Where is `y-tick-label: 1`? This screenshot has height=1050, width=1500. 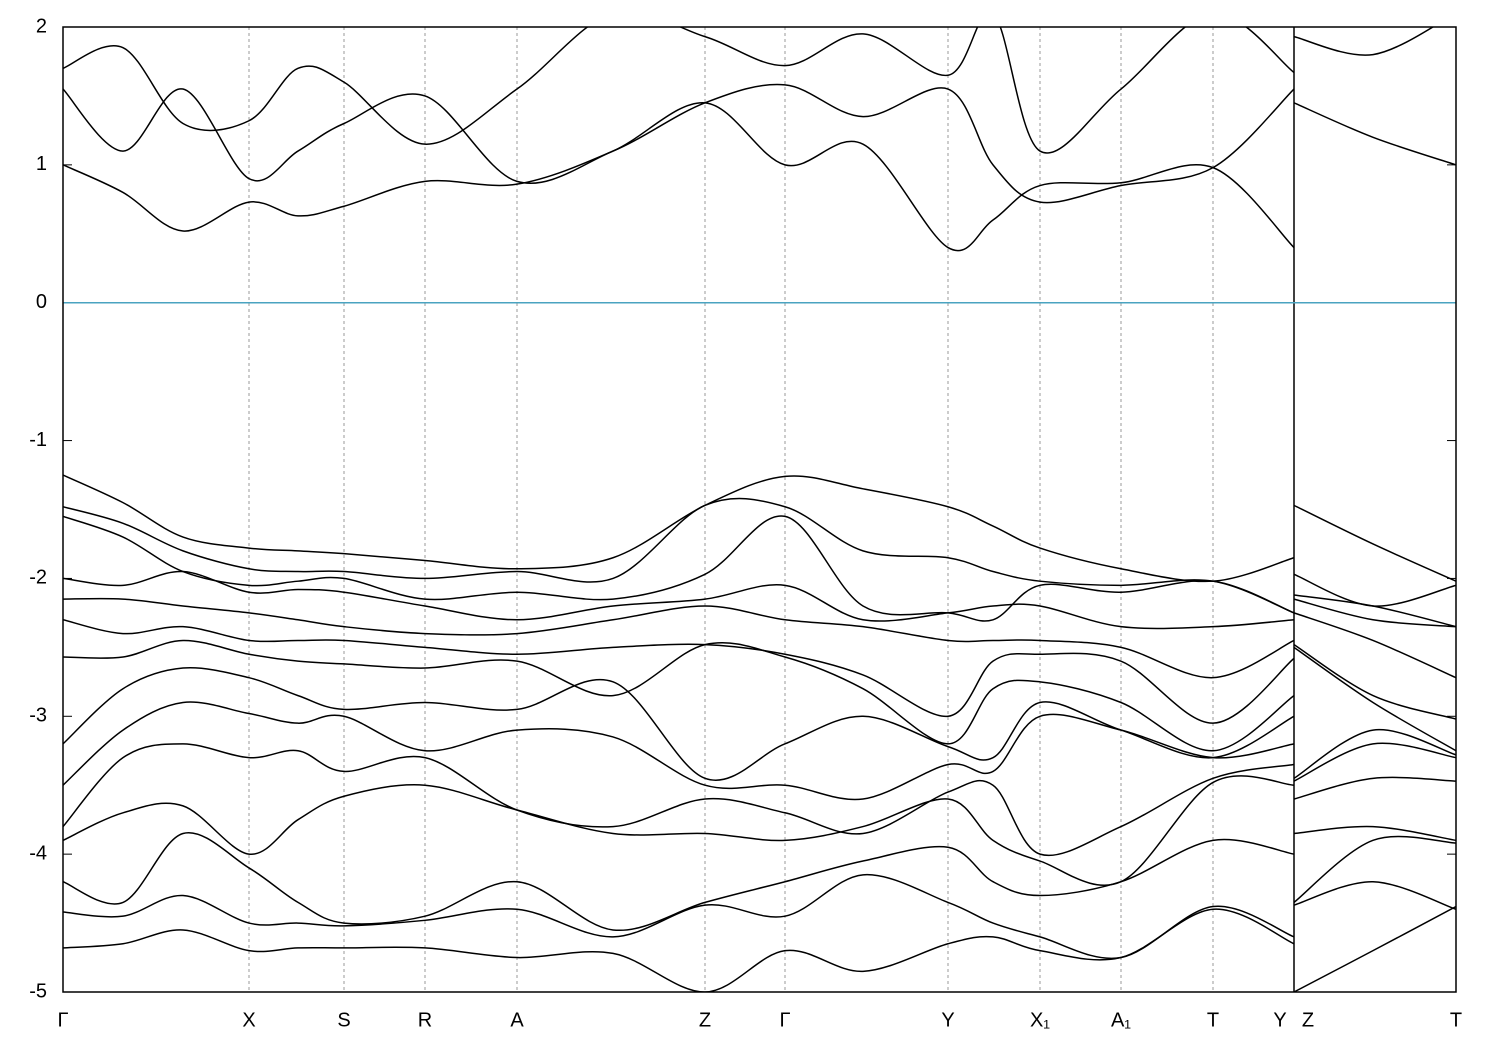
y-tick-label: 1 is located at coordinates (41, 164).